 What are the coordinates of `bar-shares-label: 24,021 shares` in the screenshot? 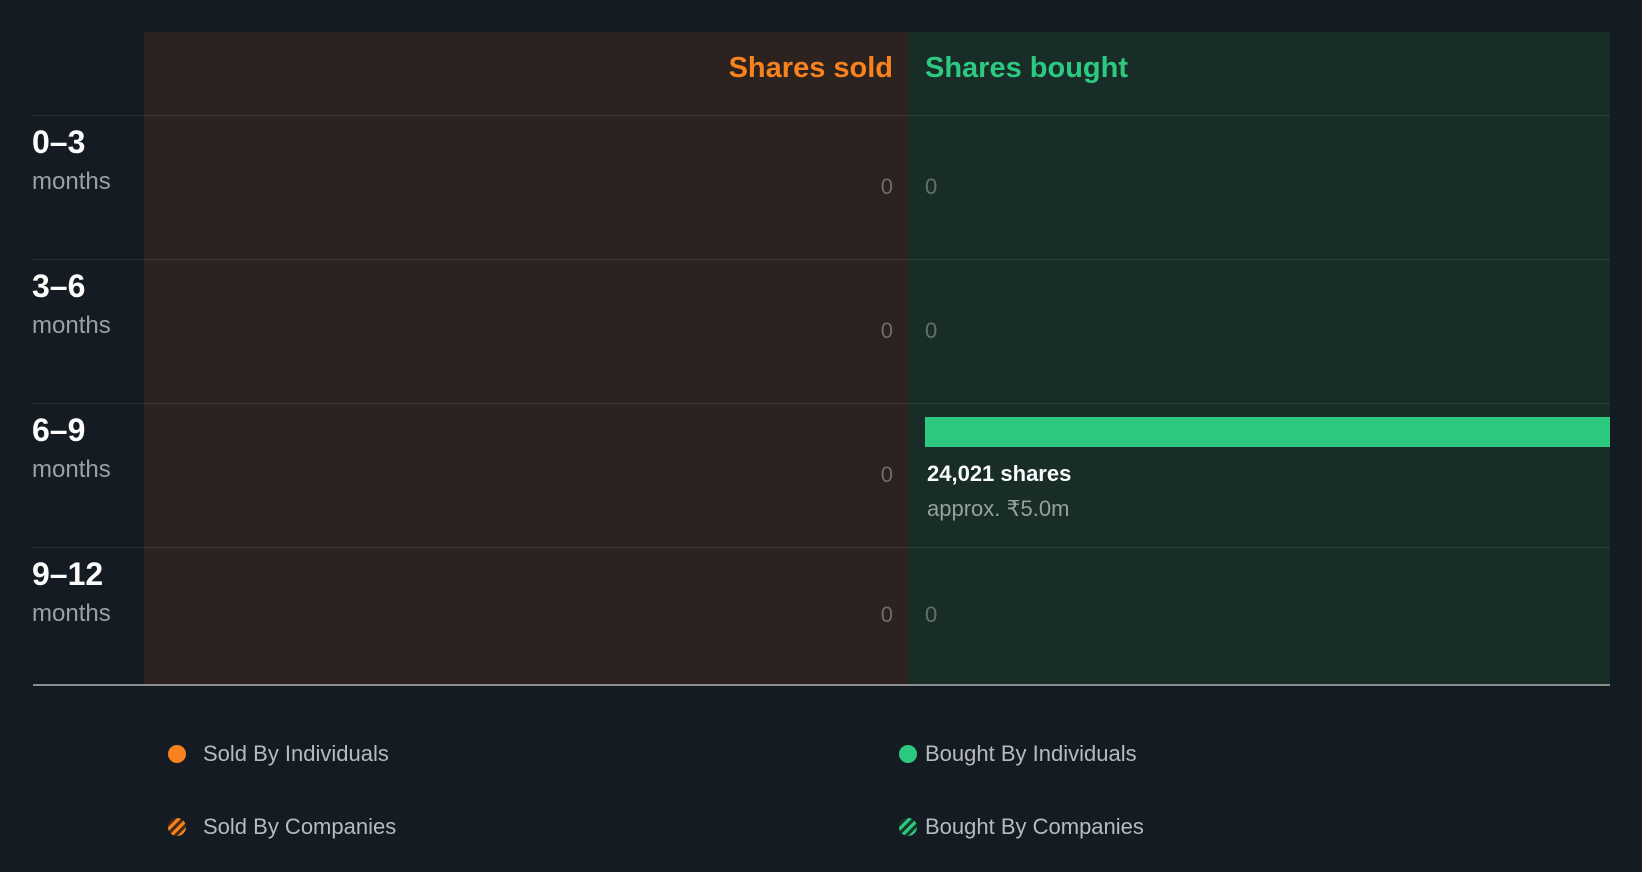 It's located at (999, 473).